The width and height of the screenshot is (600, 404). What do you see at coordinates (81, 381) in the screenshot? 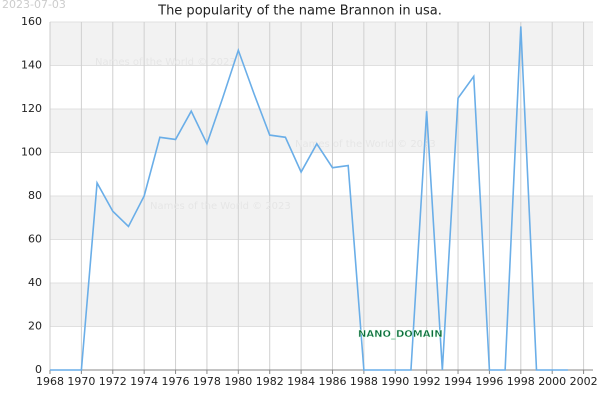
I see `x-tick-label: 1970` at bounding box center [81, 381].